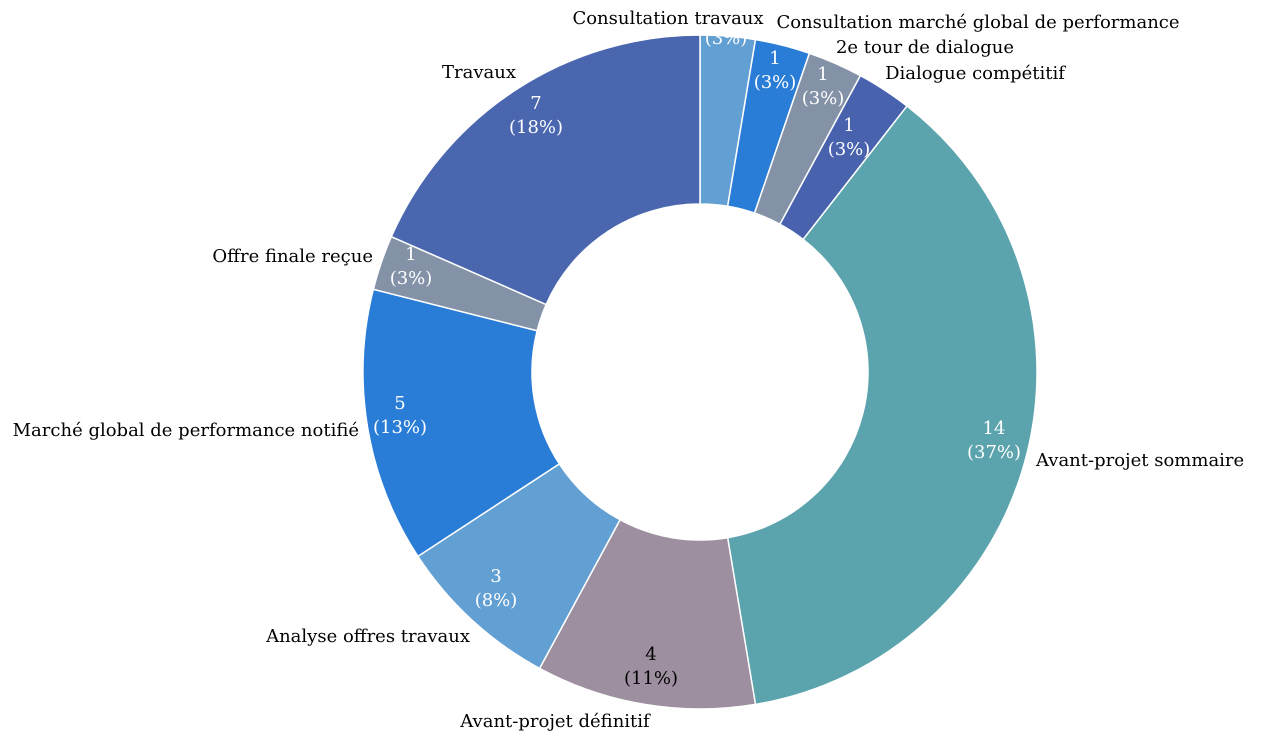 Image resolution: width=1266 pixels, height=747 pixels. Describe the element at coordinates (400, 415) in the screenshot. I see `slice-value-label: 5 (13%)` at that location.